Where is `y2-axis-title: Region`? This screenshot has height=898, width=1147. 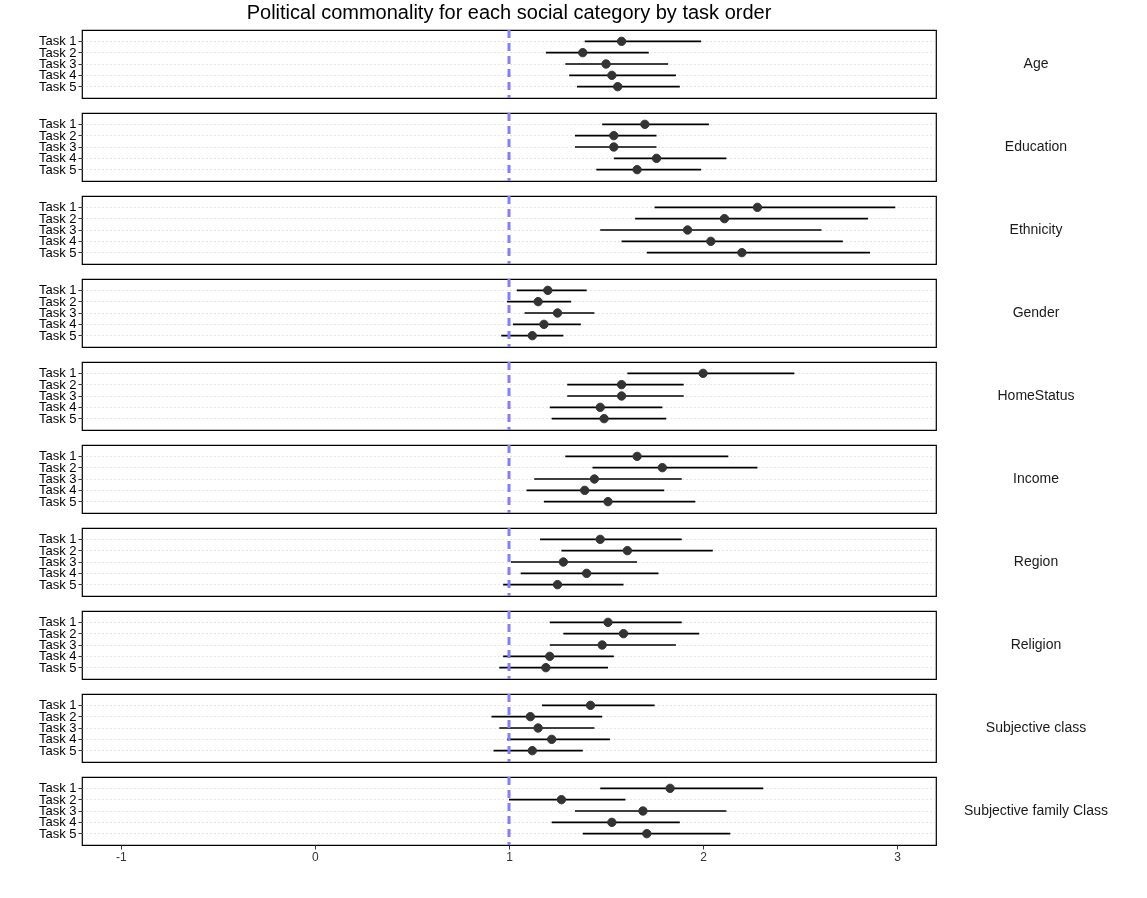
y2-axis-title: Region is located at coordinates (1036, 561).